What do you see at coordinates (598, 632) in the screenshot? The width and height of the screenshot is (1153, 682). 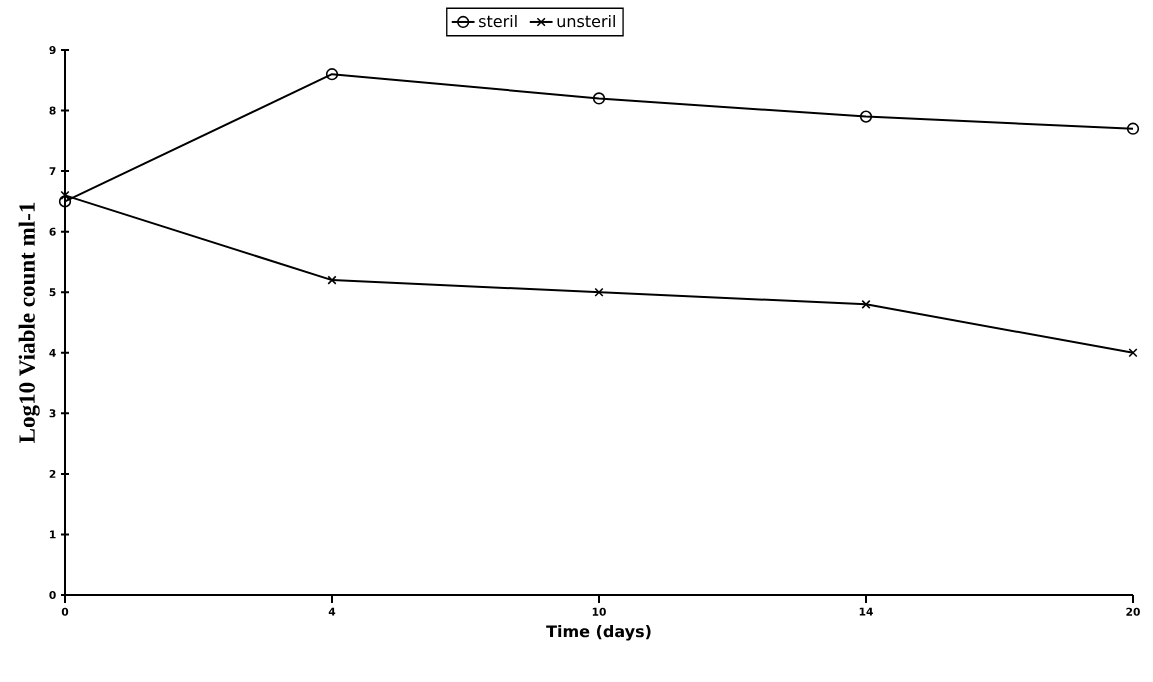 I see `x-axis-title: Time (days)` at bounding box center [598, 632].